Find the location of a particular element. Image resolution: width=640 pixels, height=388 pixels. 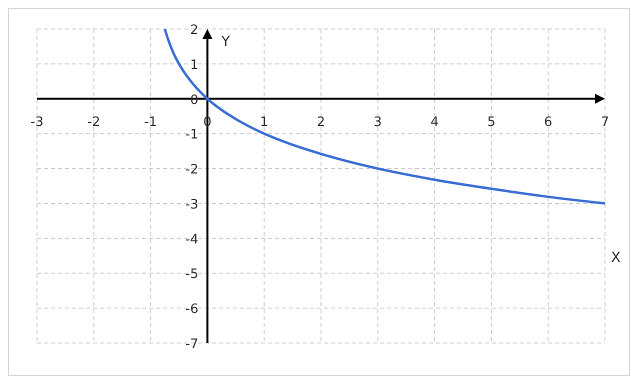

y-tick-label: -2 is located at coordinates (191, 170).